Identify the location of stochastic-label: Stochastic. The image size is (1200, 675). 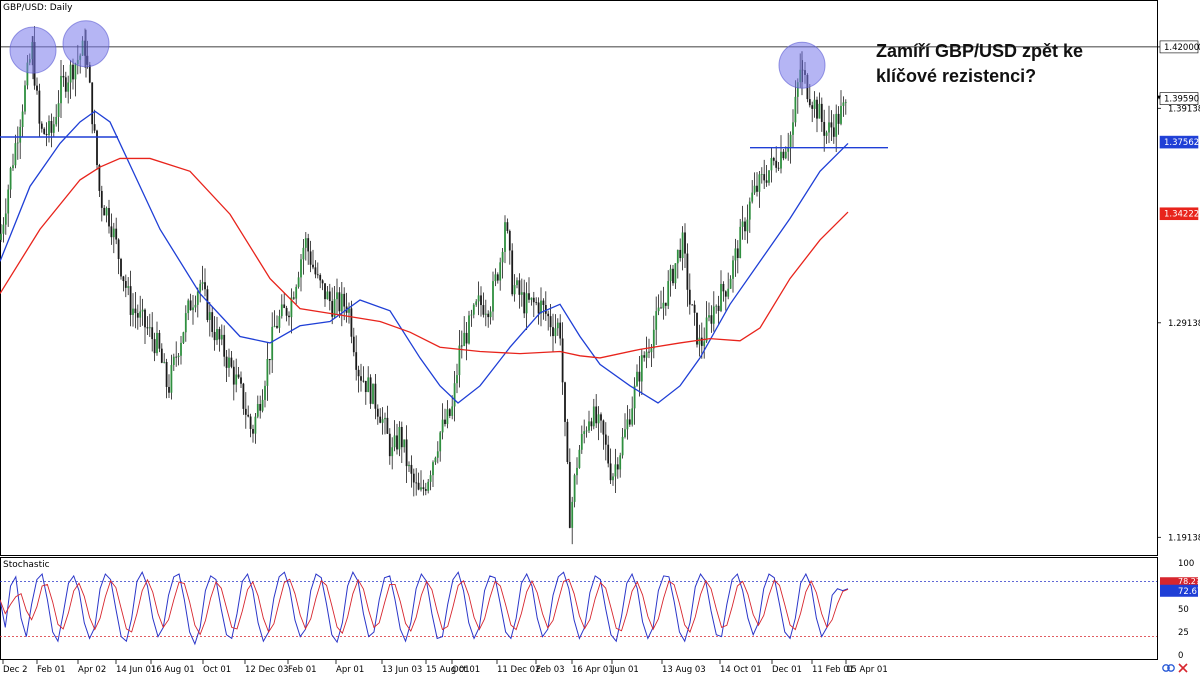
(26, 565).